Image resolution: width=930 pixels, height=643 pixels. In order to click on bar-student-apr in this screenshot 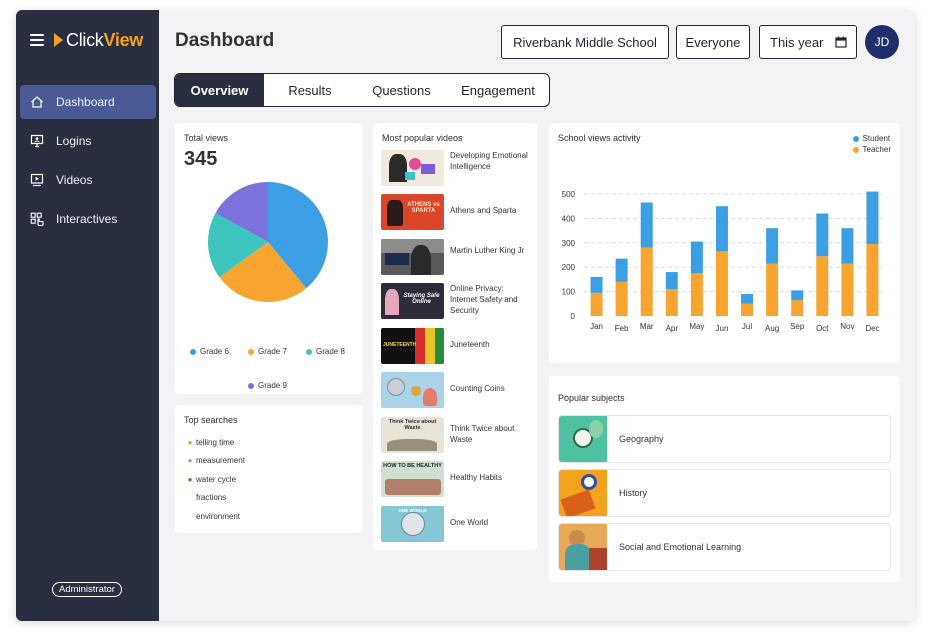, I will do `click(671, 281)`.